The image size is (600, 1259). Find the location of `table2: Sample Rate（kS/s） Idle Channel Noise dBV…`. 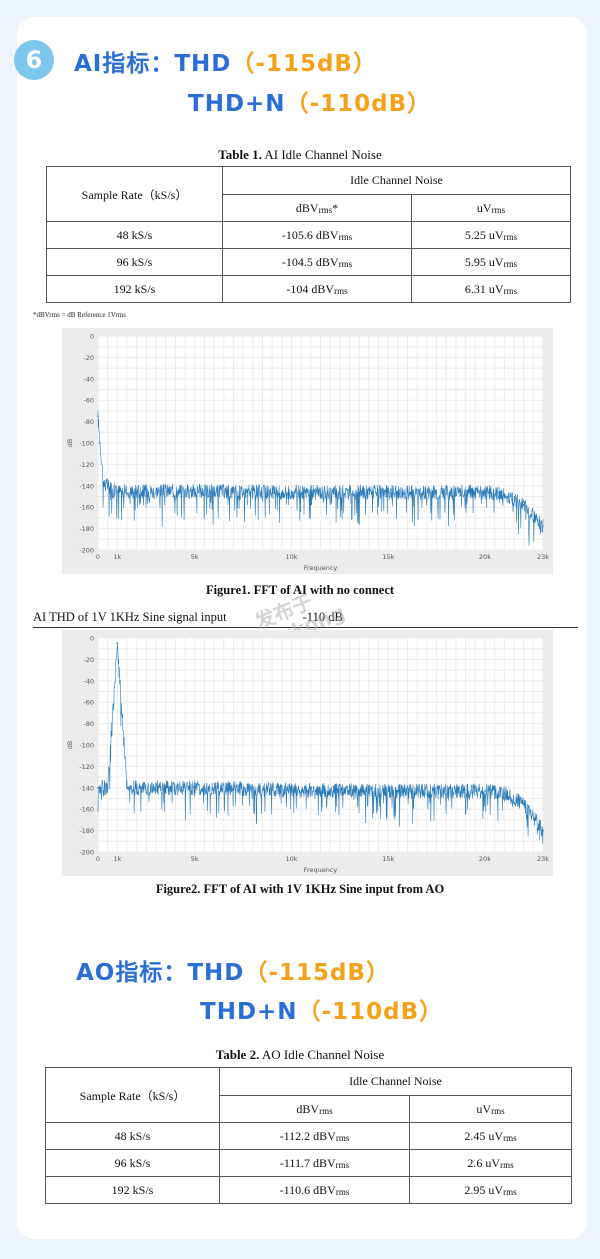

table2: Sample Rate（kS/s） Idle Channel Noise dBV… is located at coordinates (308, 1135).